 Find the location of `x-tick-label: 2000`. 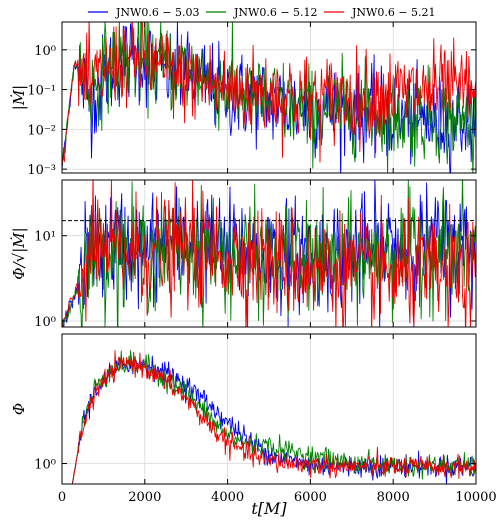

x-tick-label: 2000 is located at coordinates (144, 497).